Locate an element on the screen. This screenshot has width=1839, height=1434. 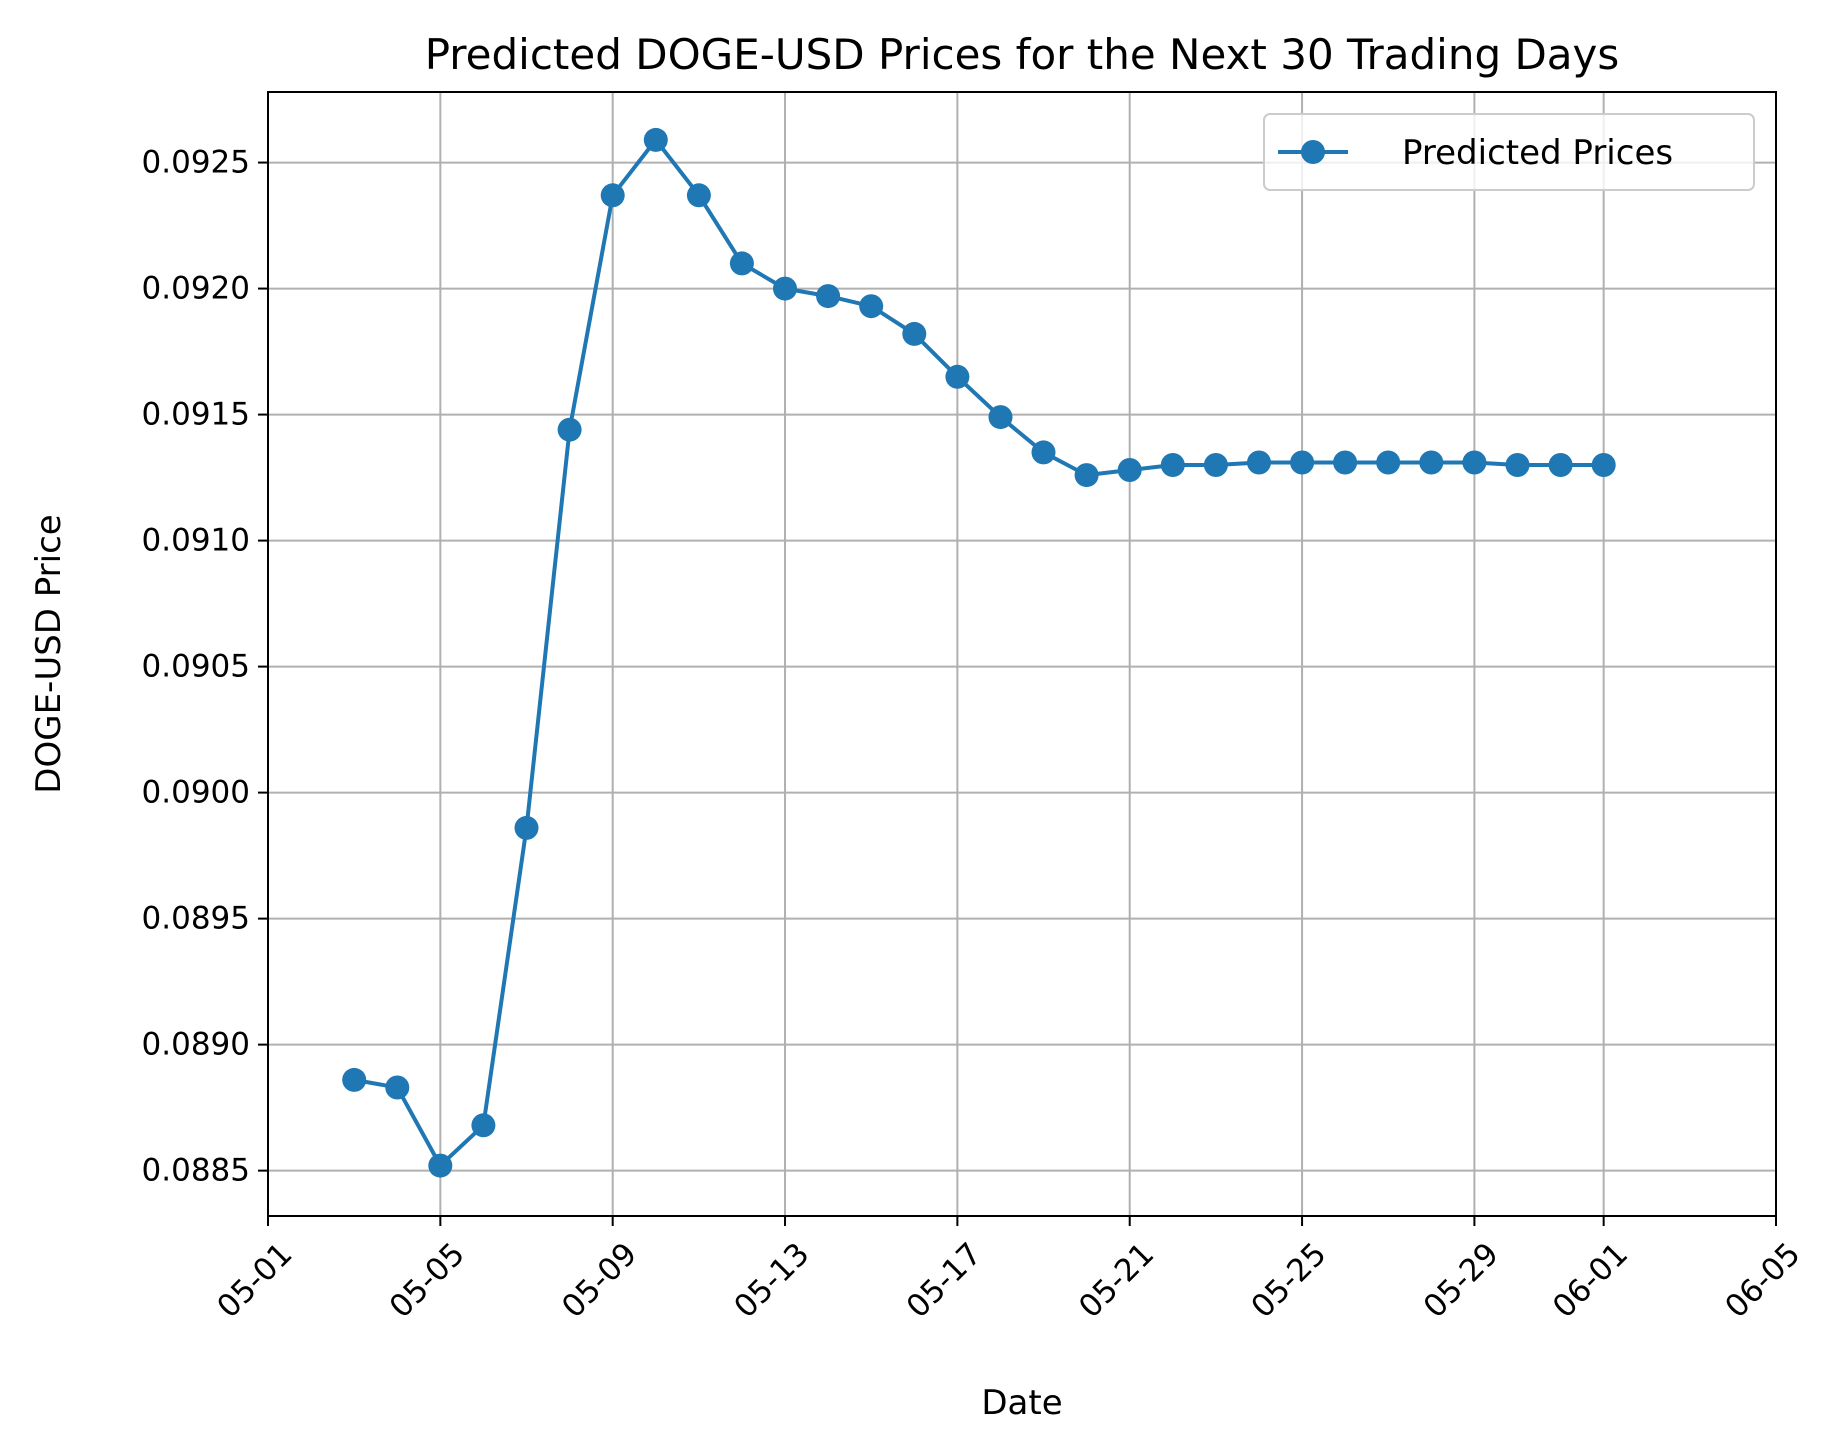
legend-point-marker is located at coordinates (1313, 152).